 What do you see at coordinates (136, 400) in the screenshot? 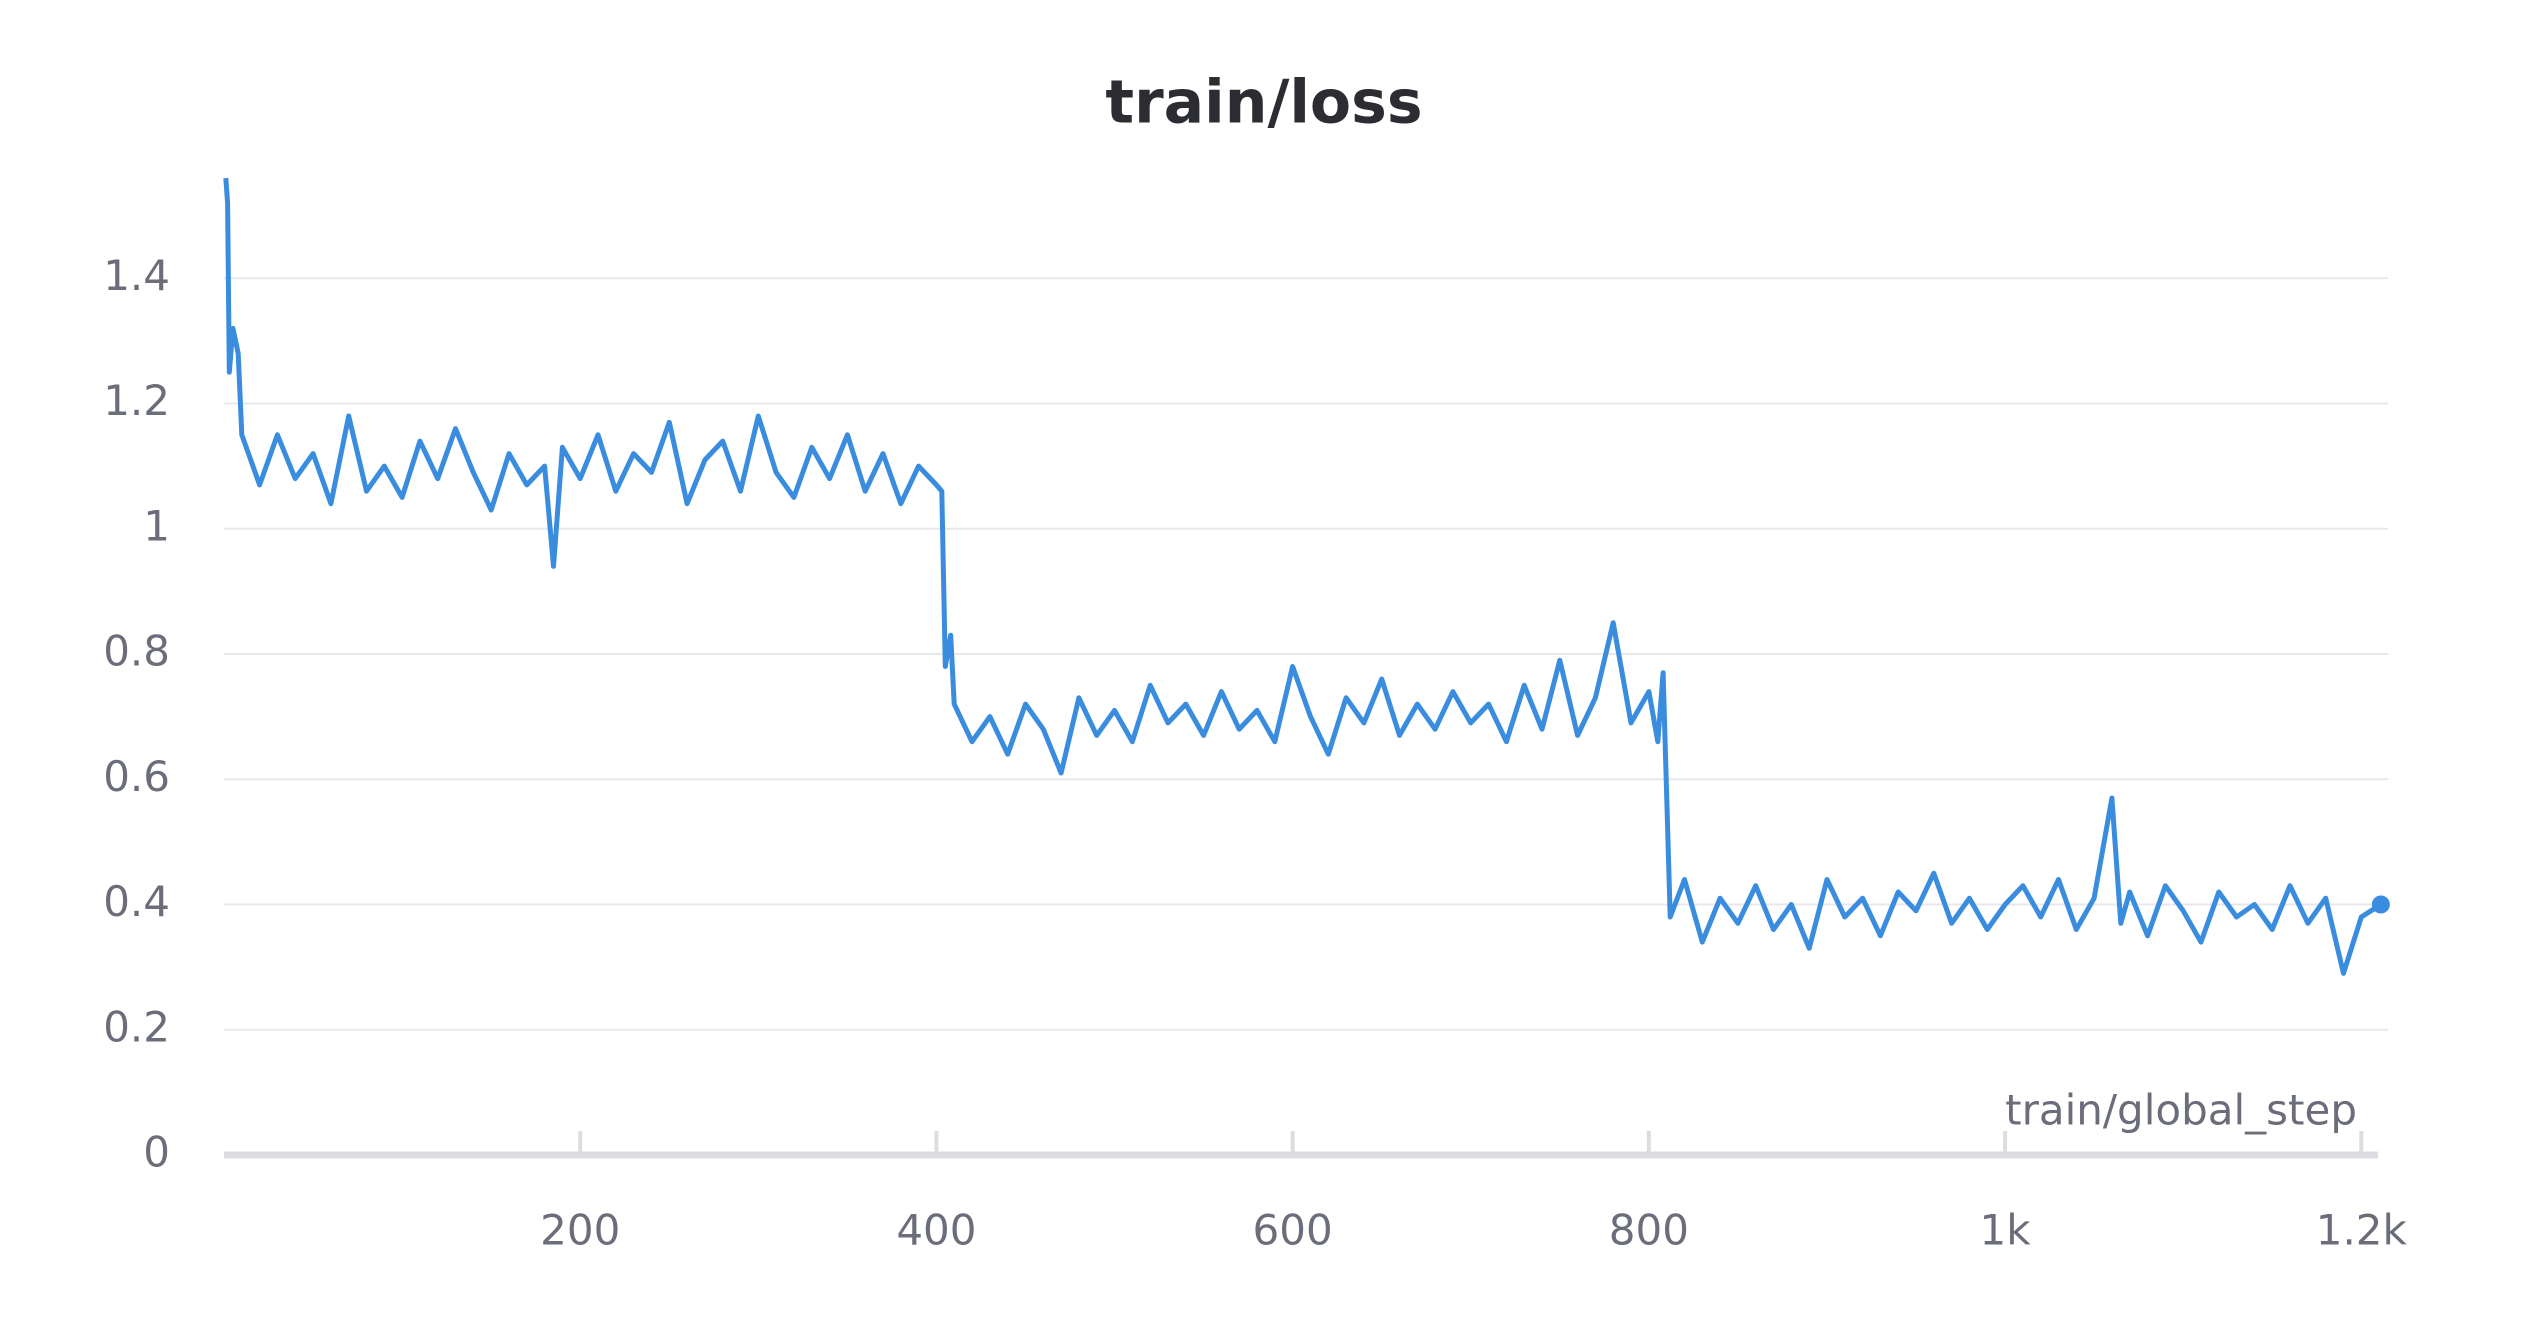
I see `y-tick-label: 1.2` at bounding box center [136, 400].